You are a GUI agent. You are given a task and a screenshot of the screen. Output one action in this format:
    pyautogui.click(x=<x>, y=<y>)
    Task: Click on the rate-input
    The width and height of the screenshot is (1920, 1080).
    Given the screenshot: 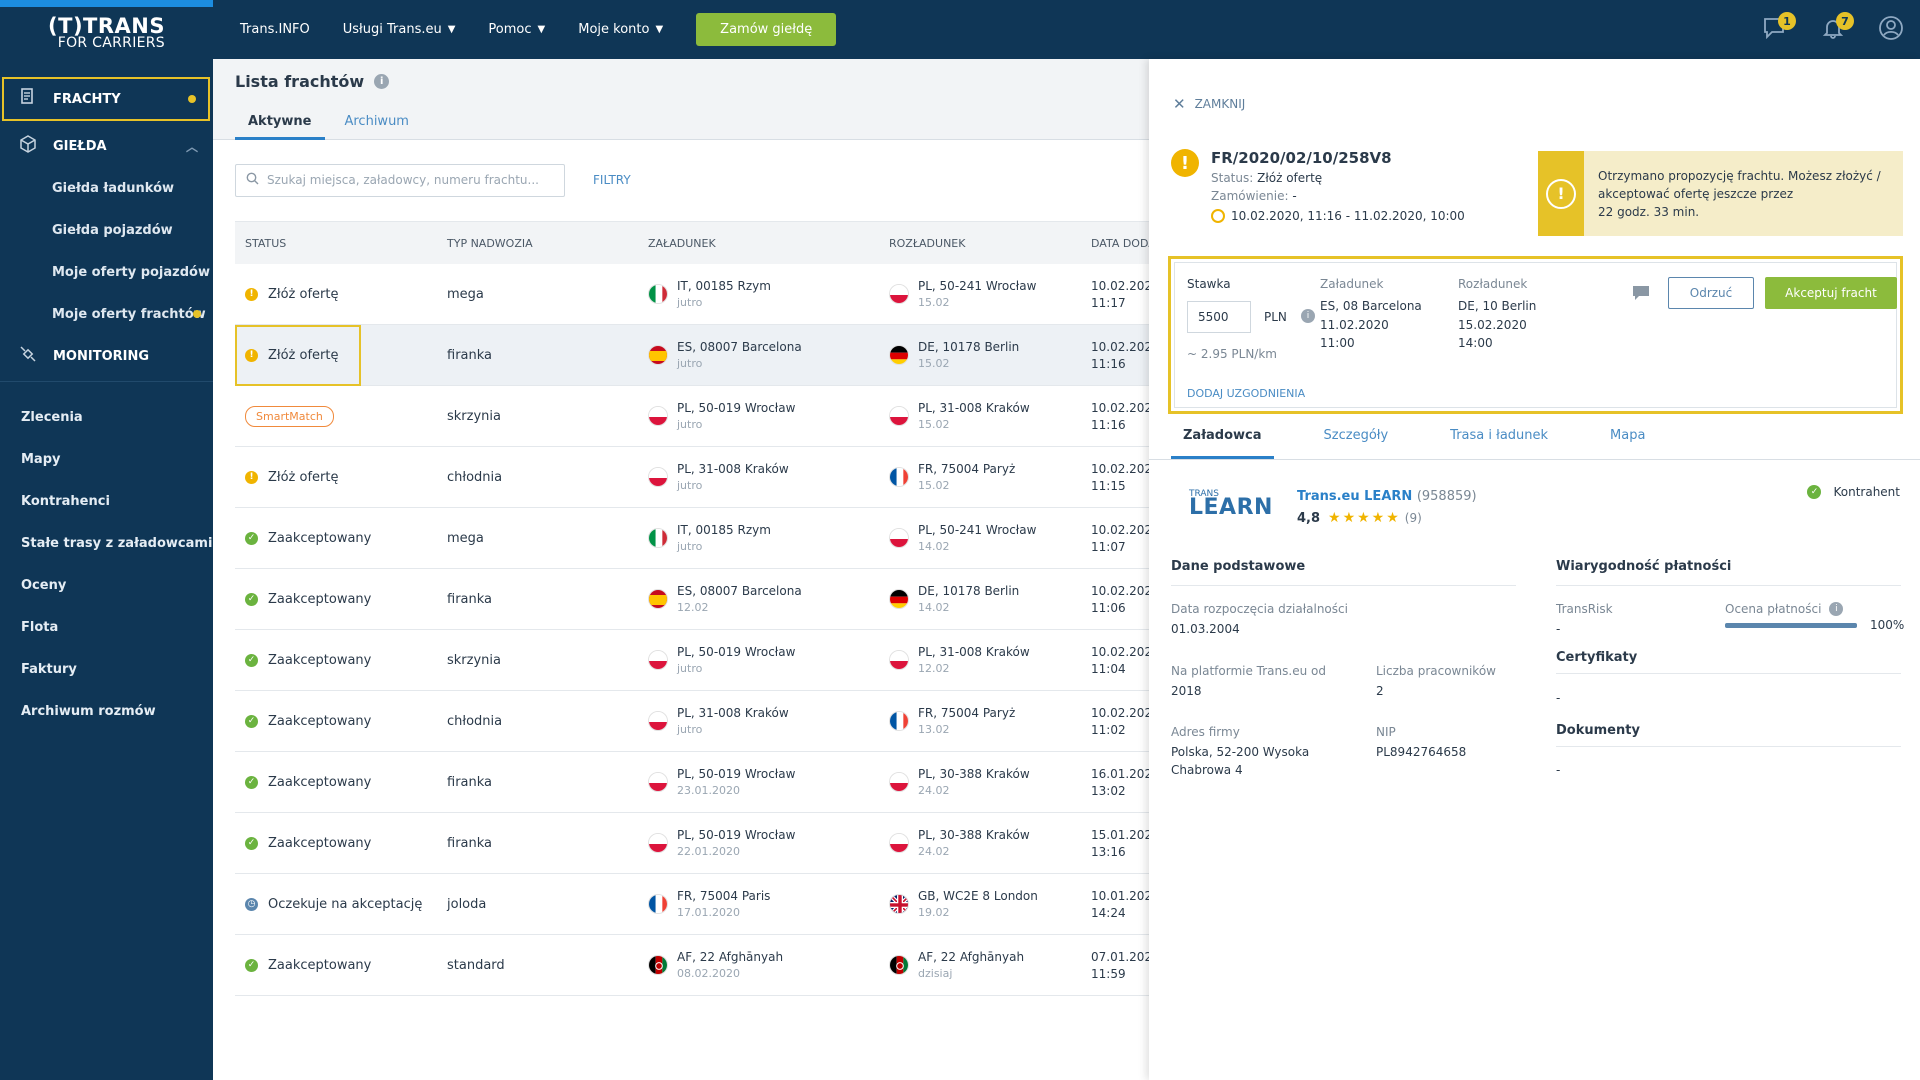 What is the action you would take?
    pyautogui.click(x=1219, y=317)
    